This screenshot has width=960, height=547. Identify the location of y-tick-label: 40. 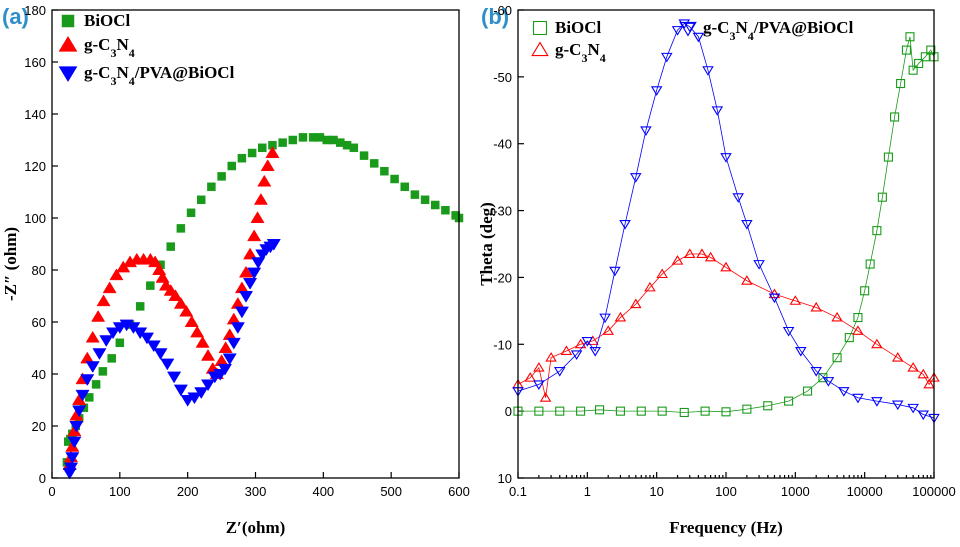
(39, 374).